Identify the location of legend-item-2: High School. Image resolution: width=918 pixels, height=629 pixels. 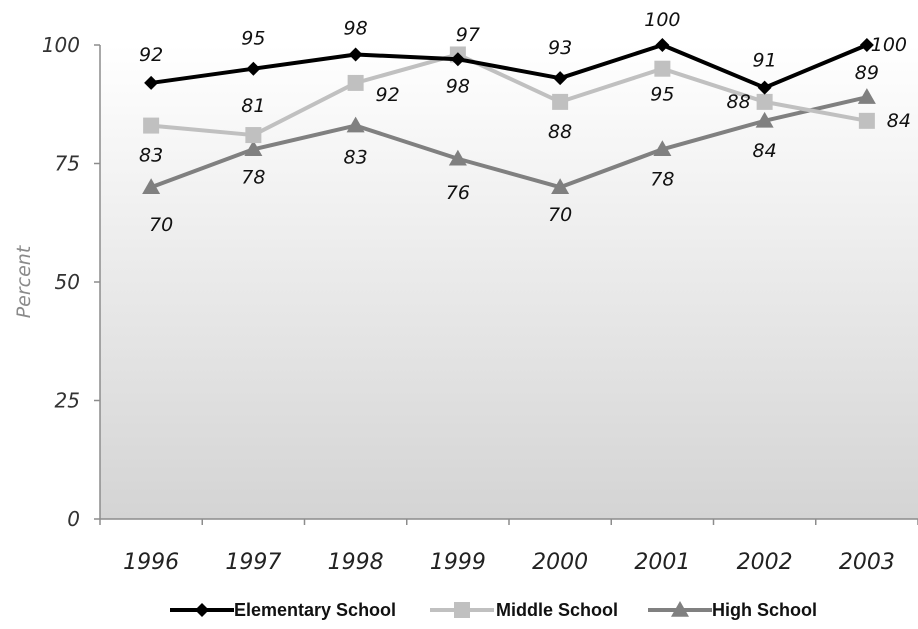
(732, 610).